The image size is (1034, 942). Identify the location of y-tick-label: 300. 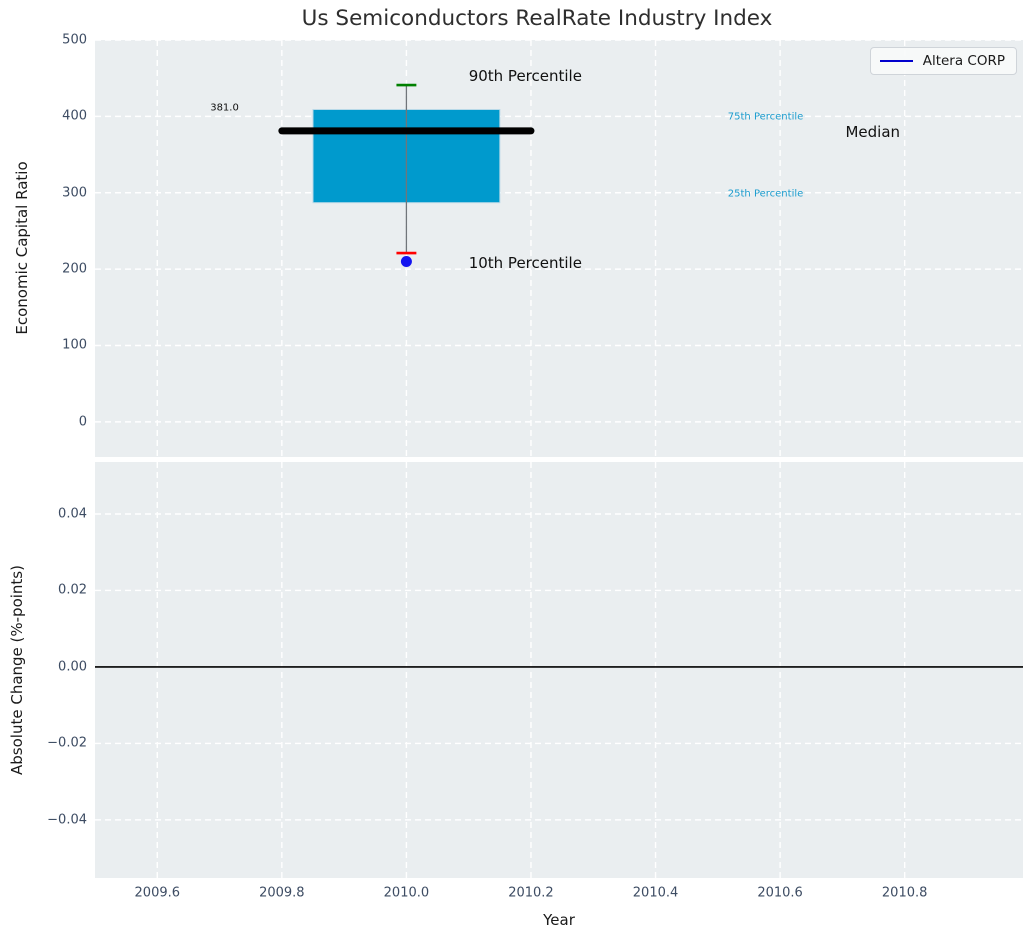
(74, 193).